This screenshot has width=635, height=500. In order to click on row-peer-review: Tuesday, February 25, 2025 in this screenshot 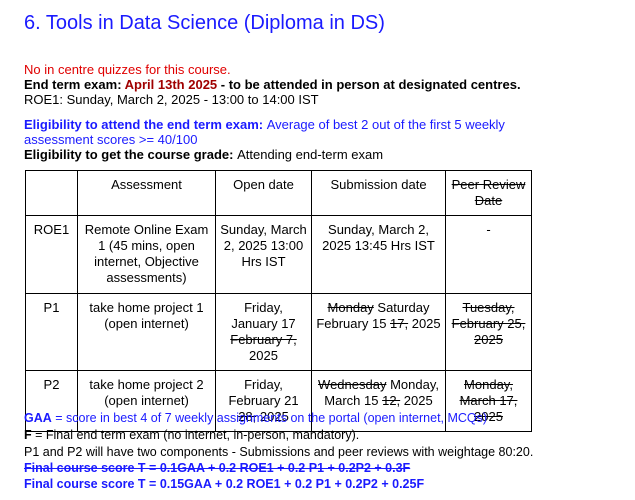, I will do `click(488, 332)`.